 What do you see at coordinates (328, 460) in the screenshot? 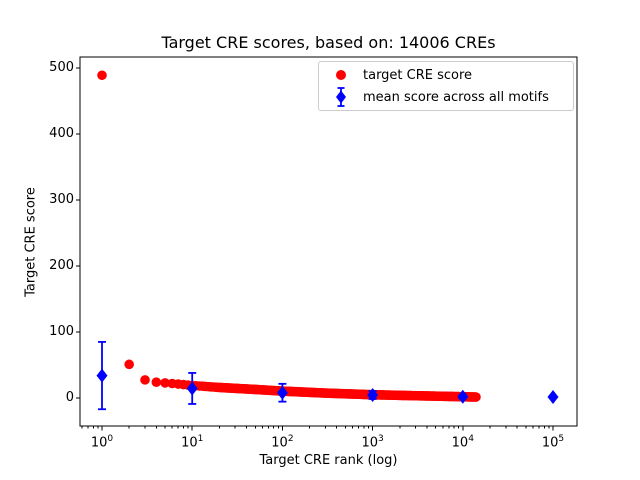
I see `x-axis-label: Target CRE rank (log)` at bounding box center [328, 460].